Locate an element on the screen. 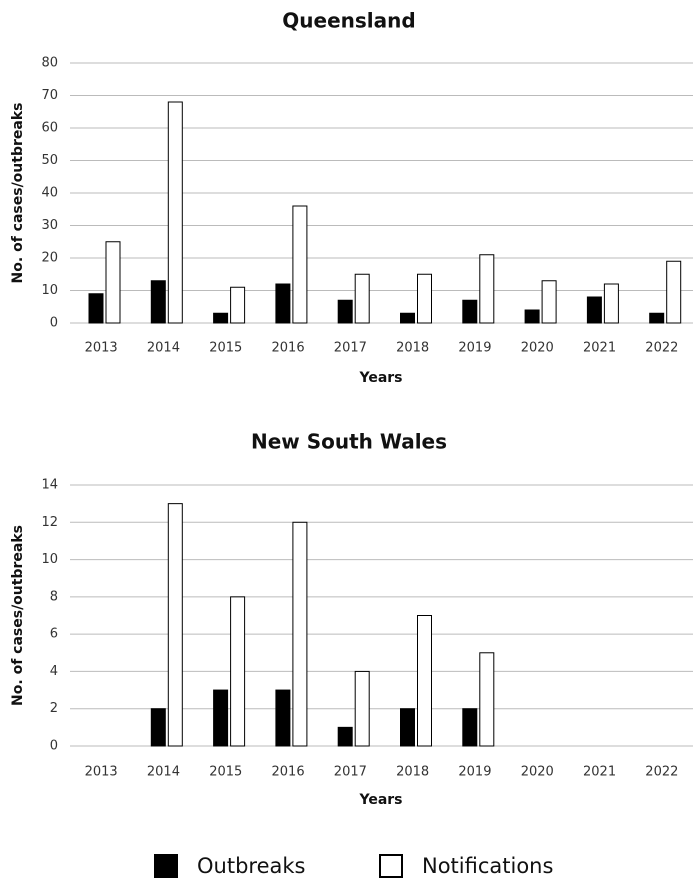 The height and width of the screenshot is (881, 695). chart-title: Queensland is located at coordinates (348, 21).